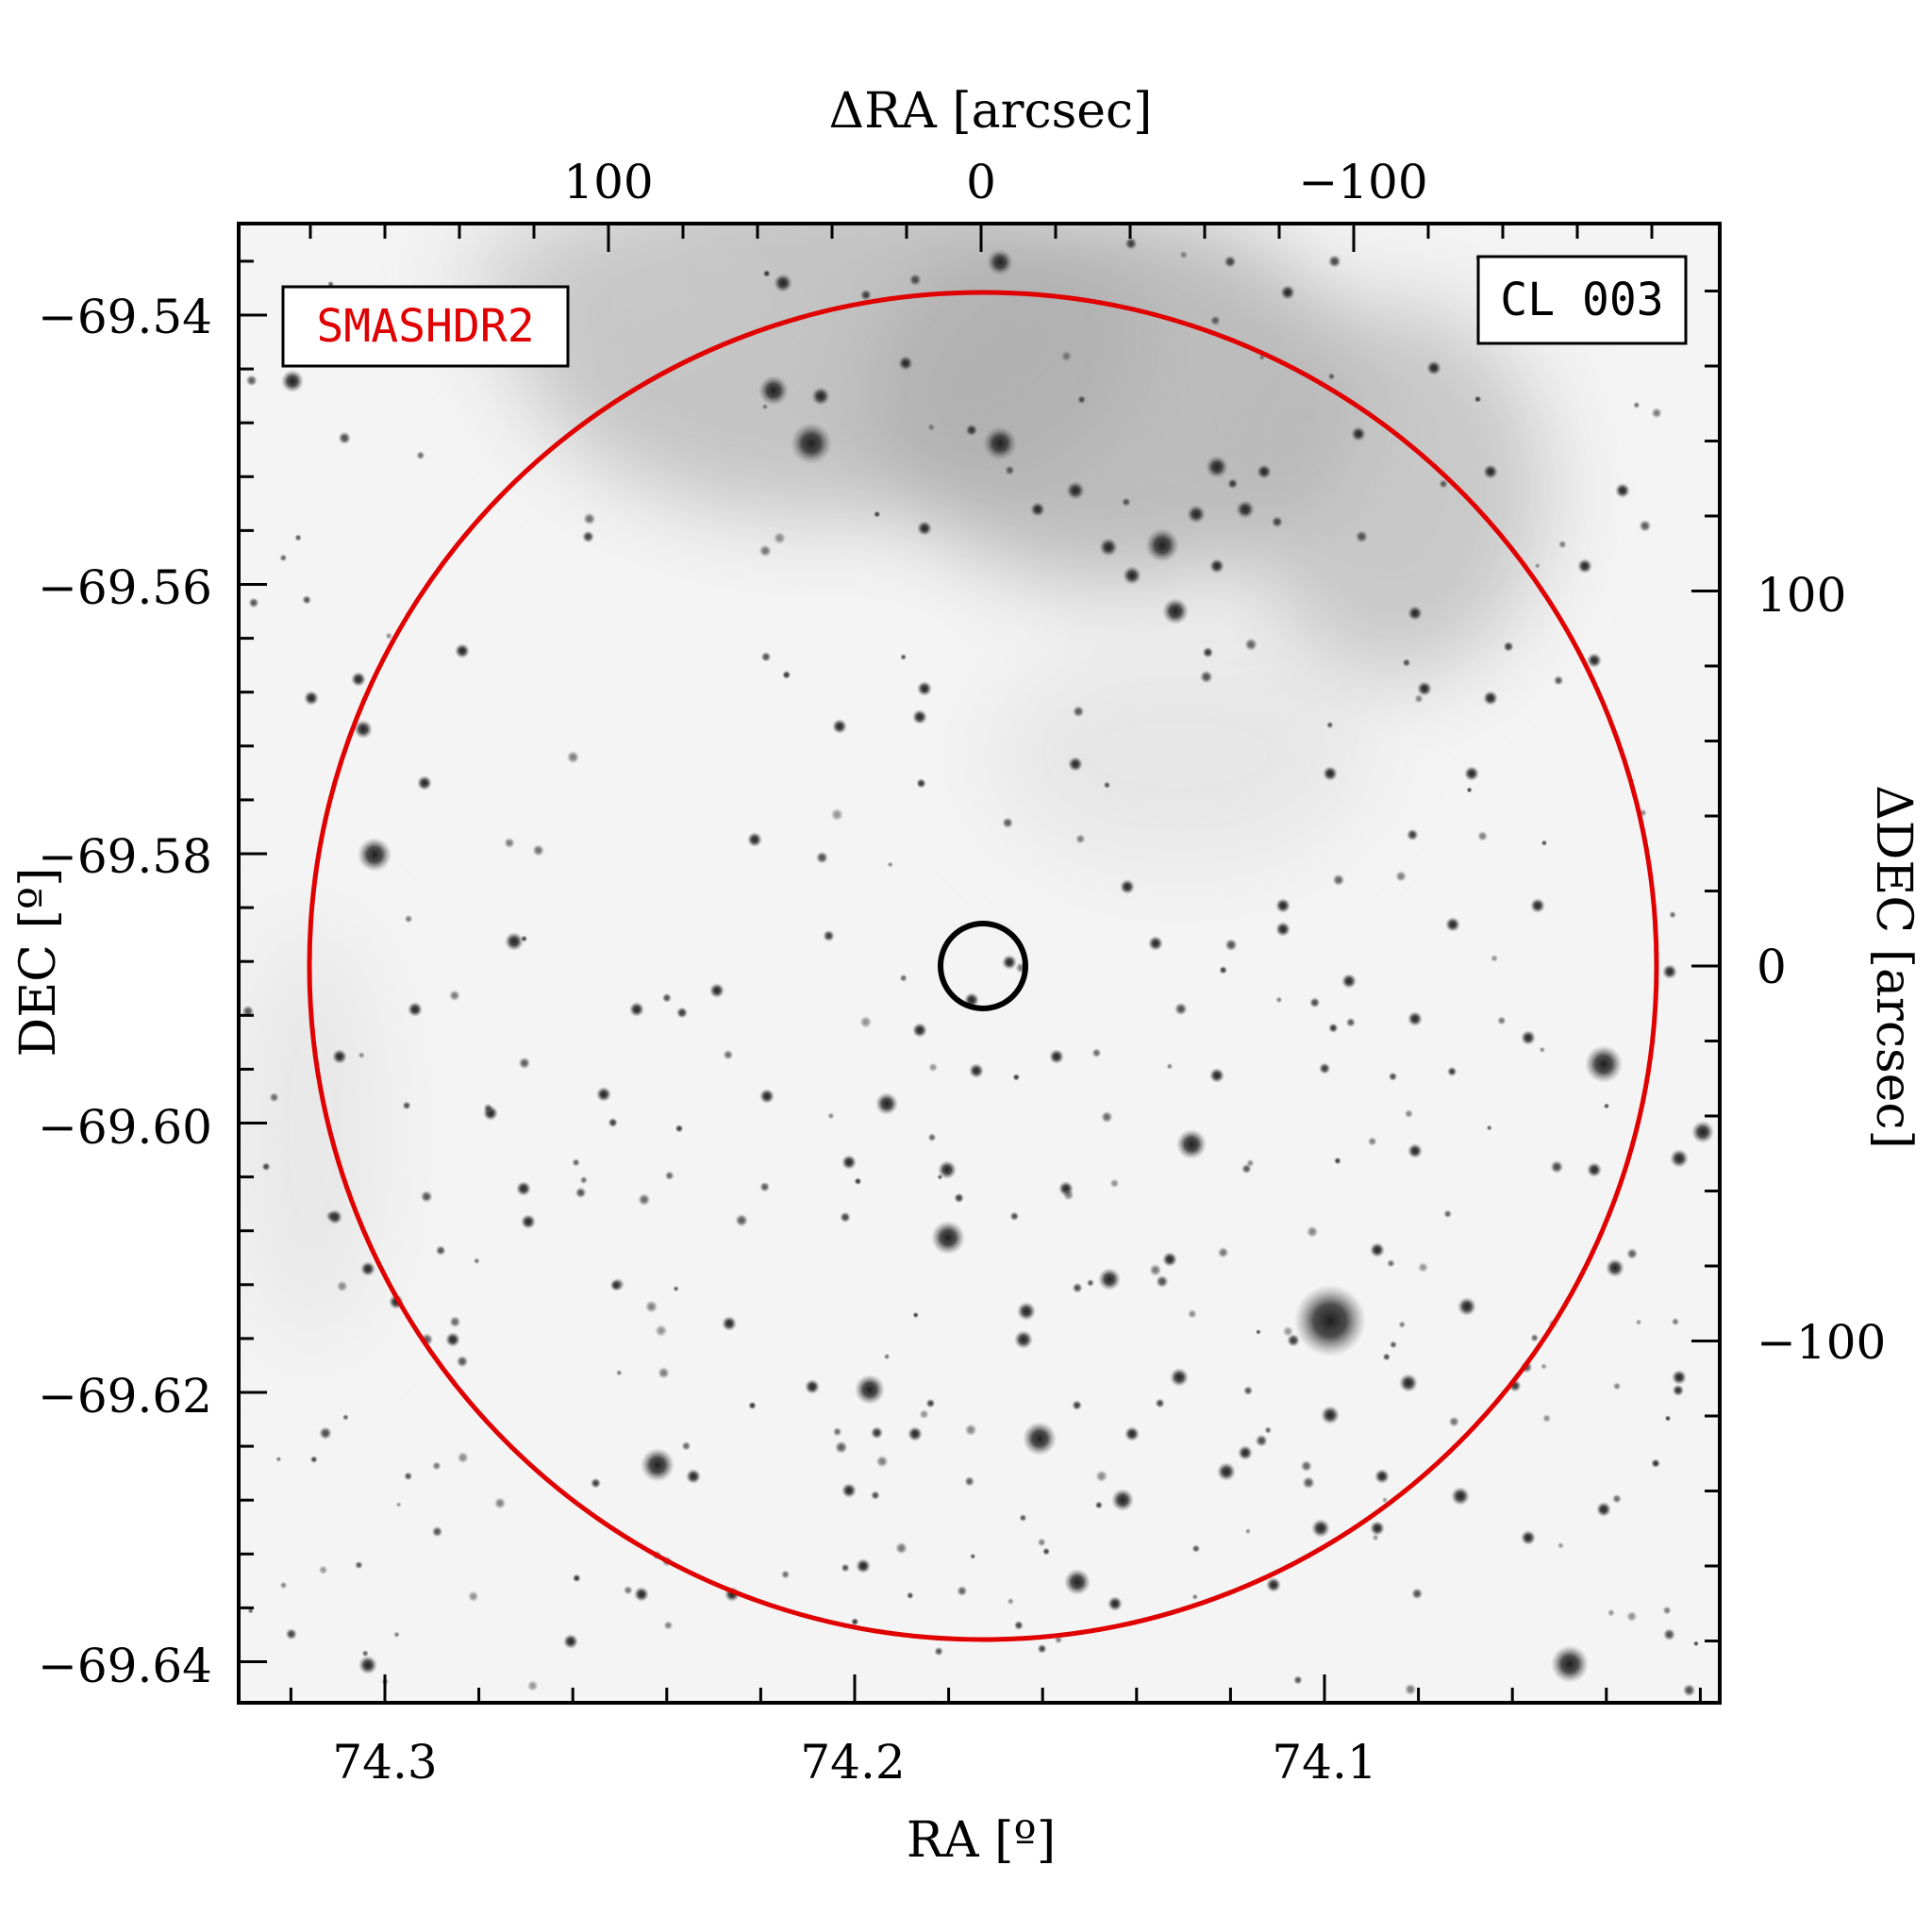 This screenshot has height=1932, width=1932. What do you see at coordinates (125, 1666) in the screenshot?
I see `dec-tick-label: −69.64` at bounding box center [125, 1666].